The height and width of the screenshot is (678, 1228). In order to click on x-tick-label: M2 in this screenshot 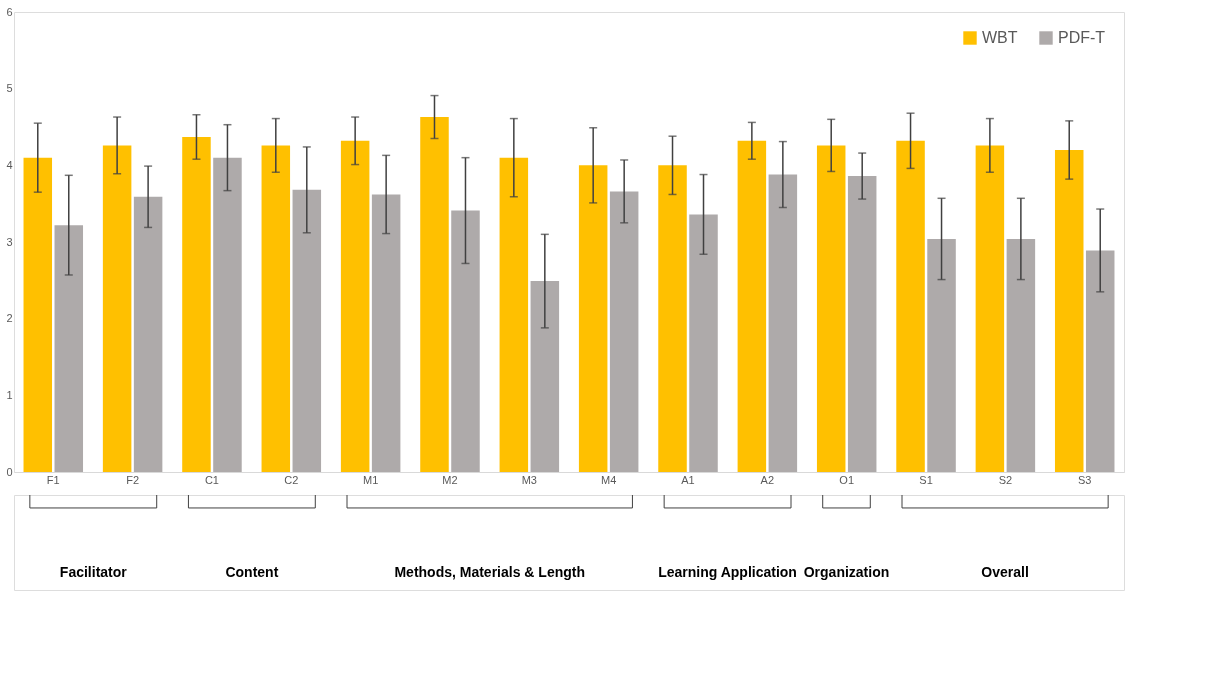, I will do `click(450, 479)`.